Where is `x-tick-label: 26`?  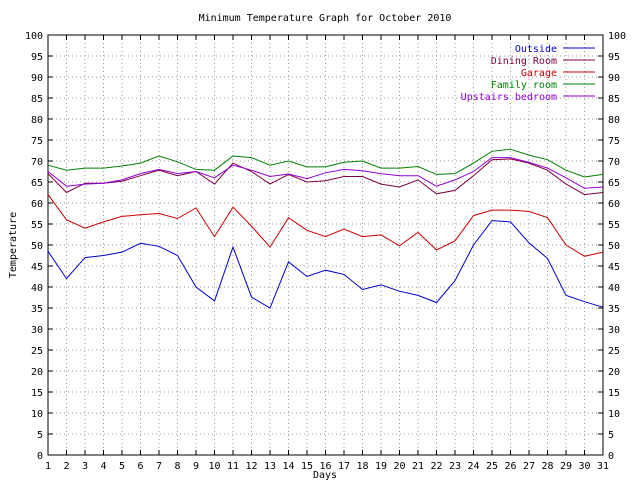 x-tick-label: 26 is located at coordinates (510, 466).